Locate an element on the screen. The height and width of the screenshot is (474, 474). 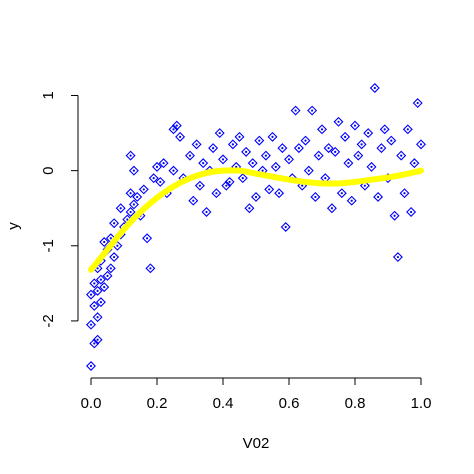
x-axis-title: V02 is located at coordinates (256, 443).